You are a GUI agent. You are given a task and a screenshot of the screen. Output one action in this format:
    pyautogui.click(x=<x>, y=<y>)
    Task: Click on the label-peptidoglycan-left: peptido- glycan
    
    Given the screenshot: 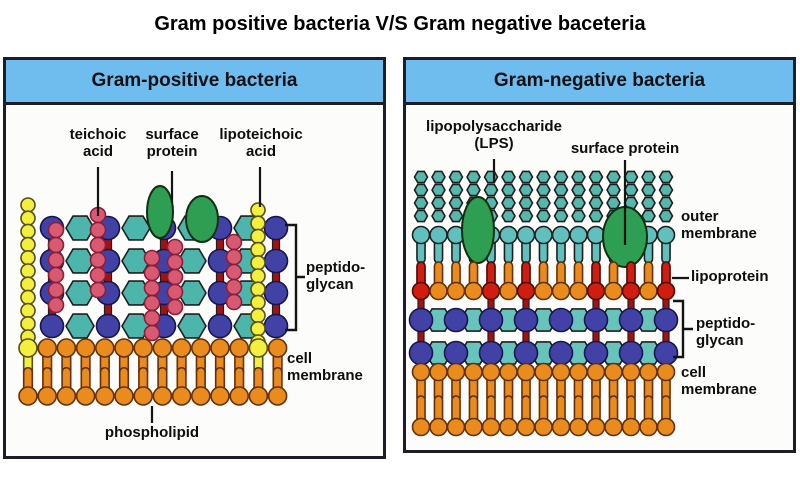 What is the action you would take?
    pyautogui.click(x=336, y=276)
    